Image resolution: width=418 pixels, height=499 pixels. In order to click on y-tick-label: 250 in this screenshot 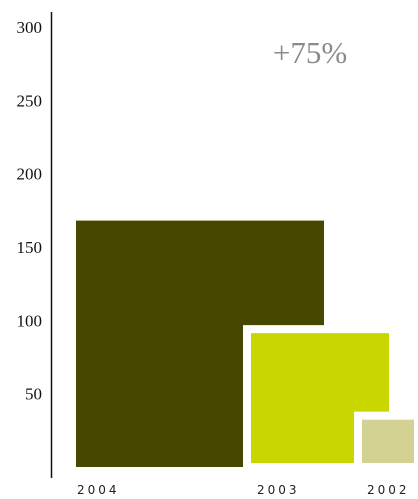, I will do `click(30, 100)`.